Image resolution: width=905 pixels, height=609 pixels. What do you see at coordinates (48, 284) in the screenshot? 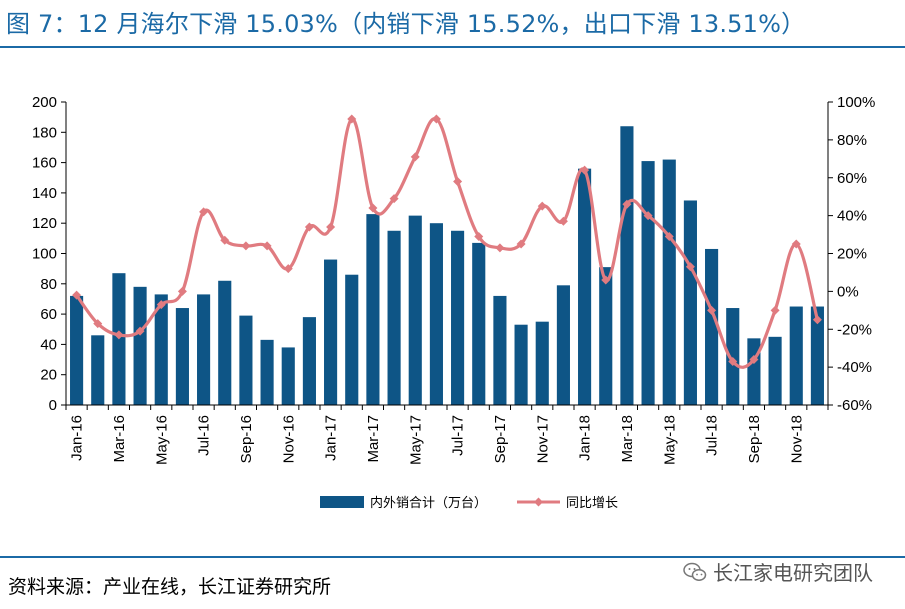
I see `left-tick-label: 80` at bounding box center [48, 284].